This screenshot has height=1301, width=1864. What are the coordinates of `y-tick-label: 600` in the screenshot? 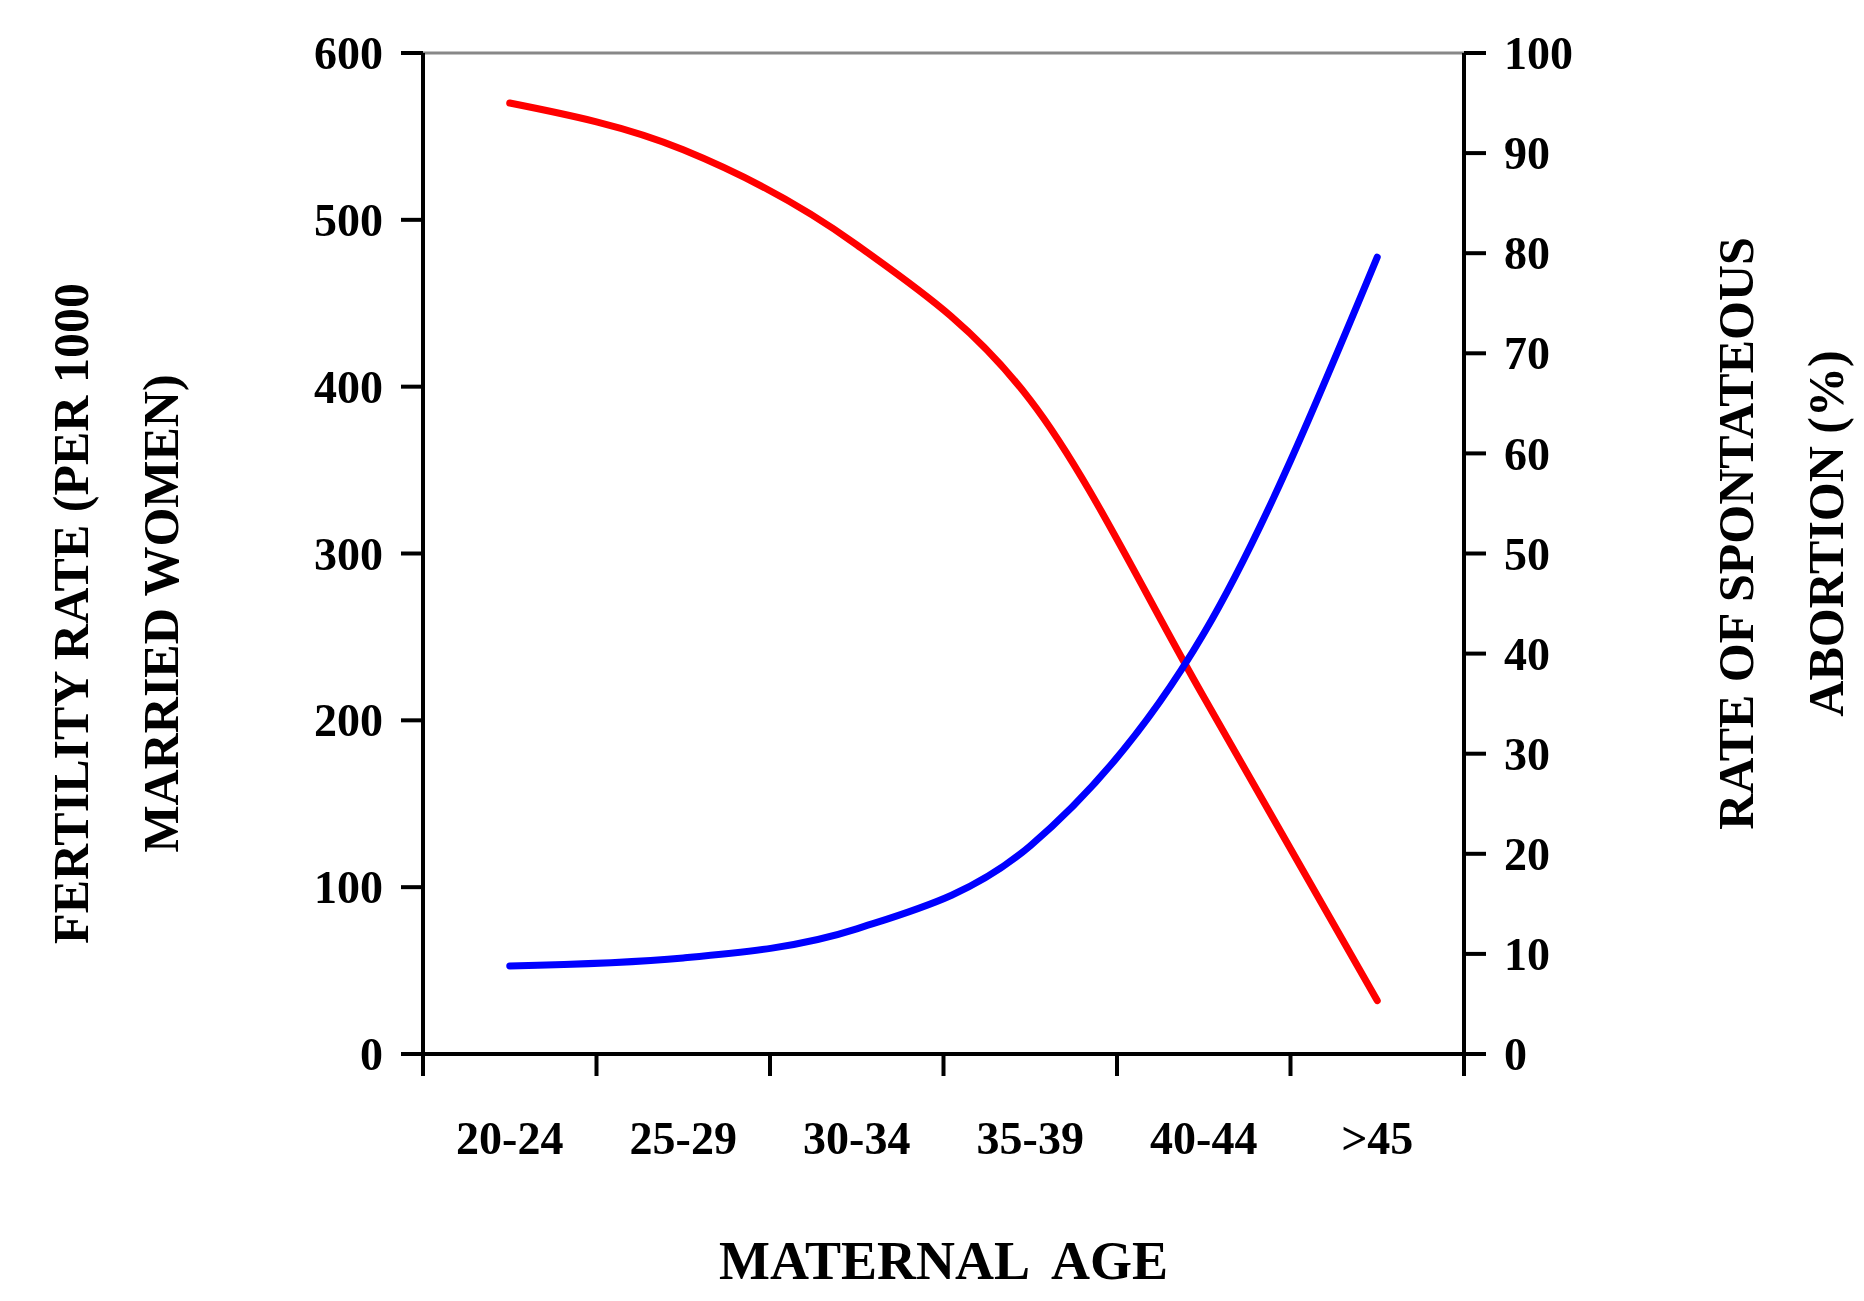 It's located at (348, 54).